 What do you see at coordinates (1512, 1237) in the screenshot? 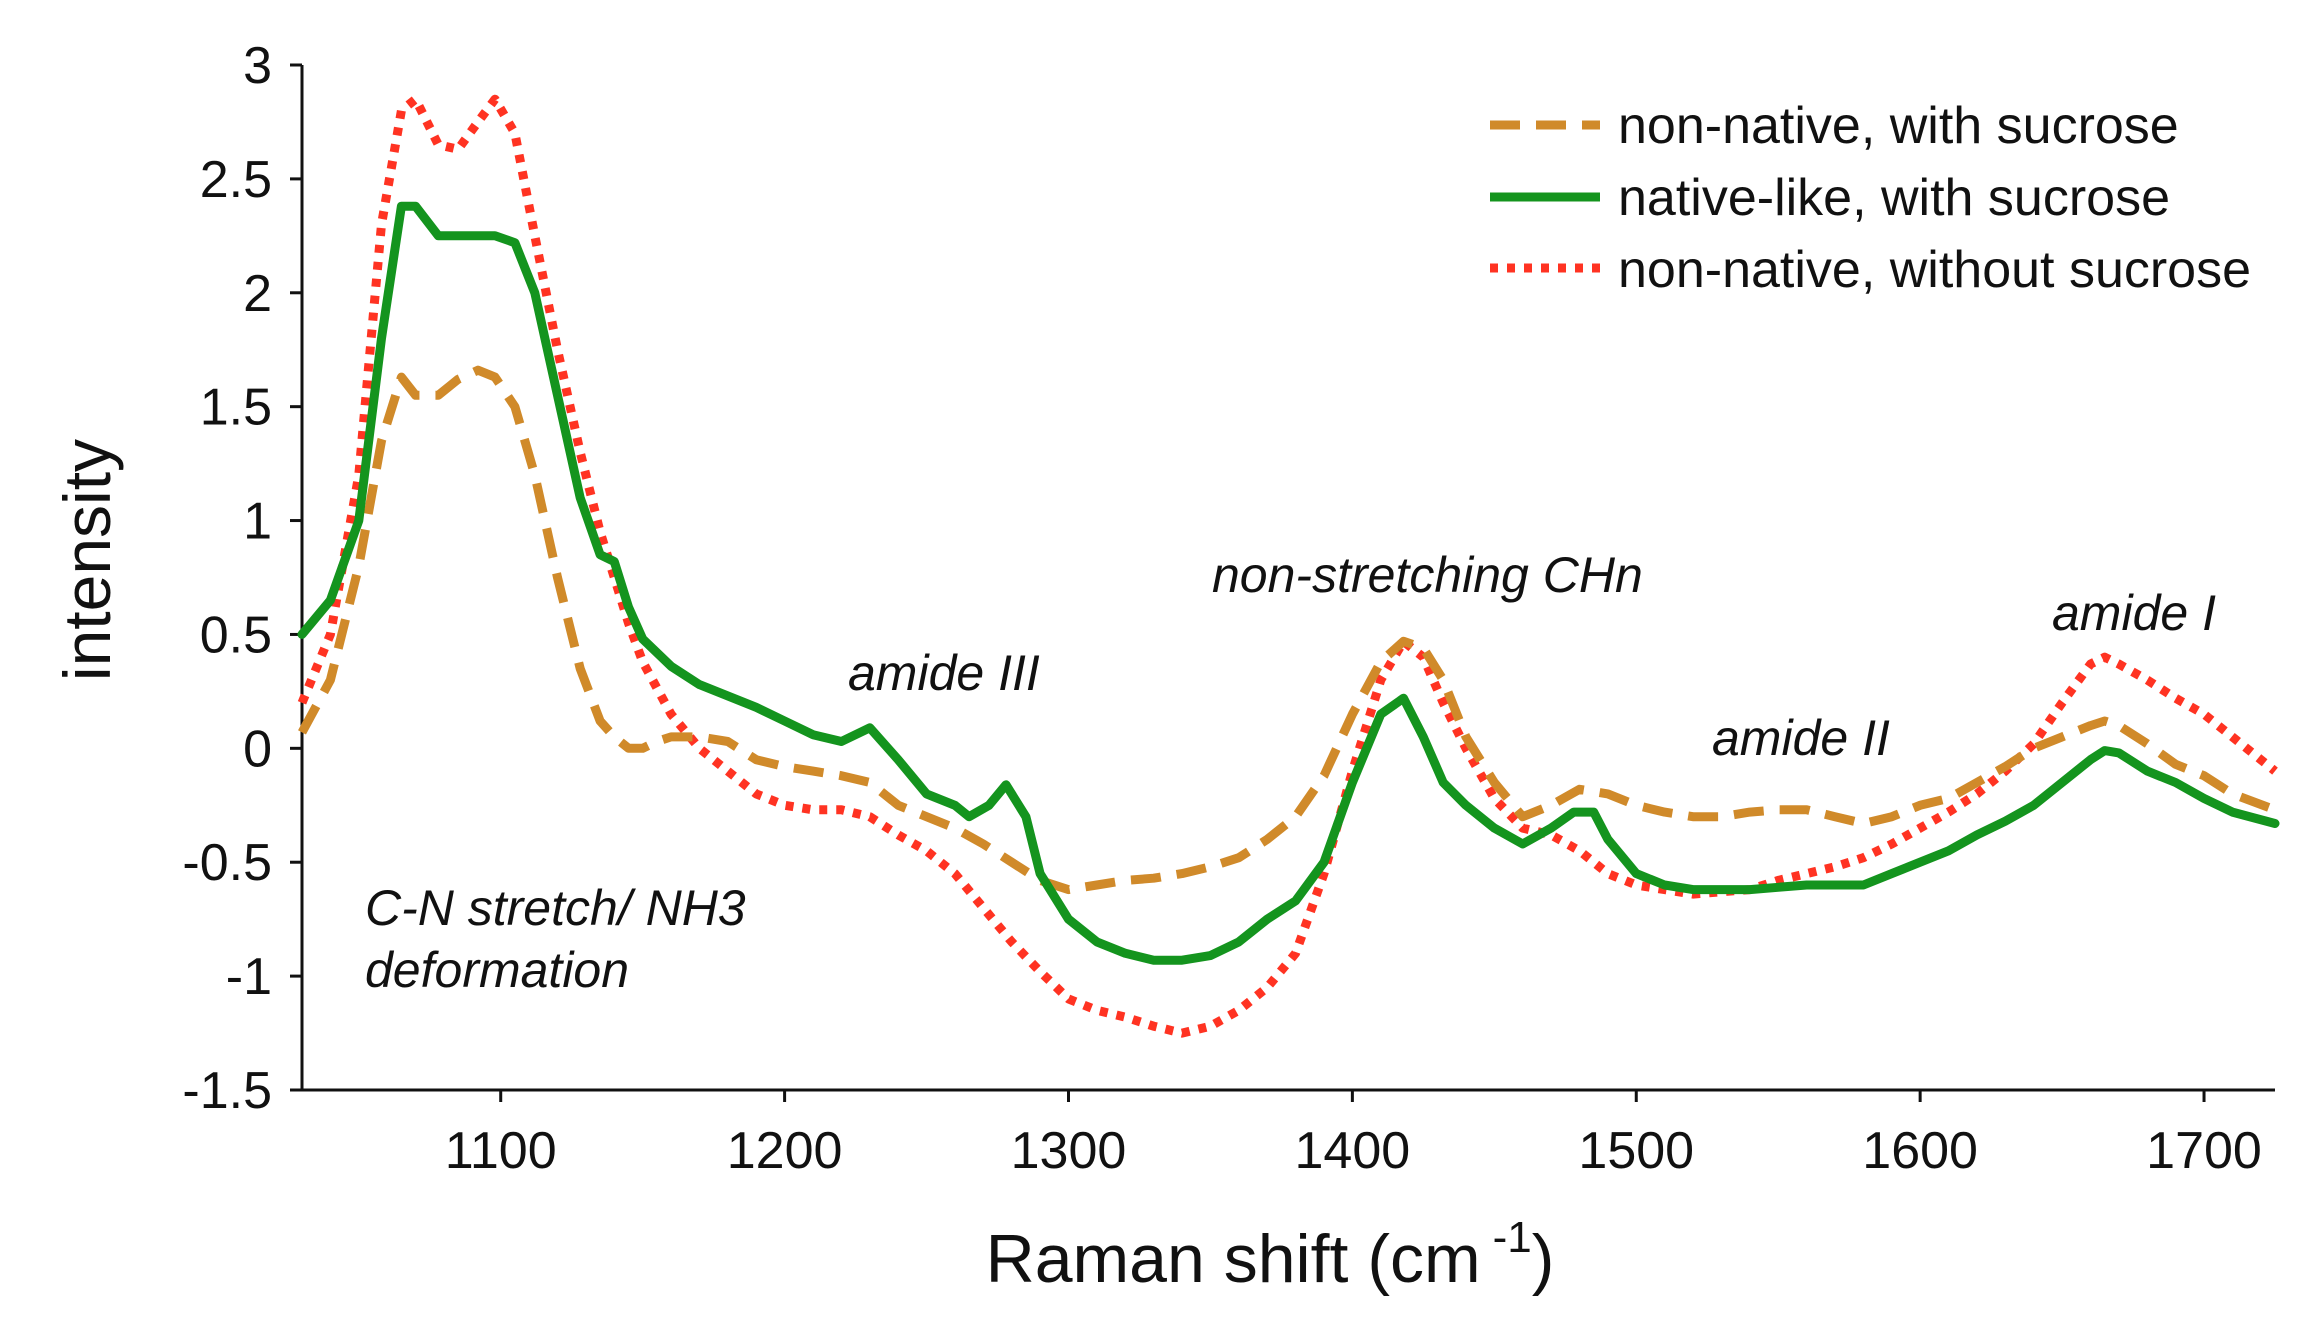
I see `x-axis-title-superscript: -1` at bounding box center [1512, 1237].